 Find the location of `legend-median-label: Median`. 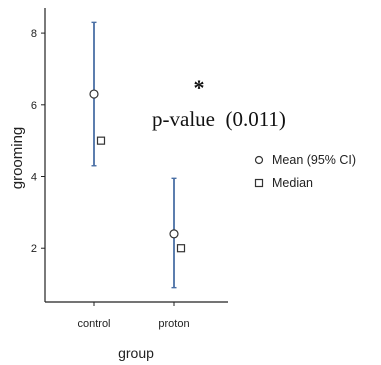

legend-median-label: Median is located at coordinates (292, 183).